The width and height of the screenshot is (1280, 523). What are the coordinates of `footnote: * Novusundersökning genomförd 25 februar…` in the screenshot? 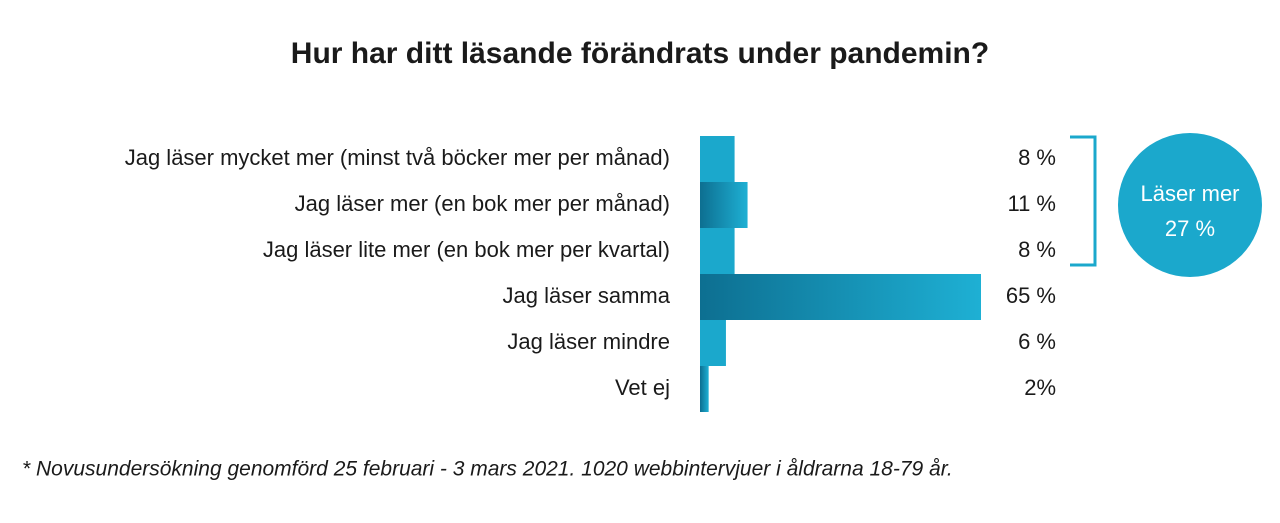 It's located at (487, 469).